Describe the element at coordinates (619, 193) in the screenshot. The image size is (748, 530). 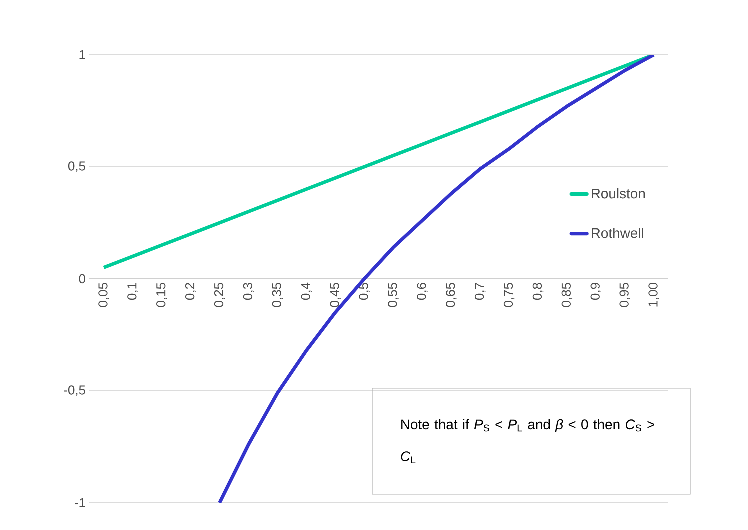
I see `legend-label: Roulston` at that location.